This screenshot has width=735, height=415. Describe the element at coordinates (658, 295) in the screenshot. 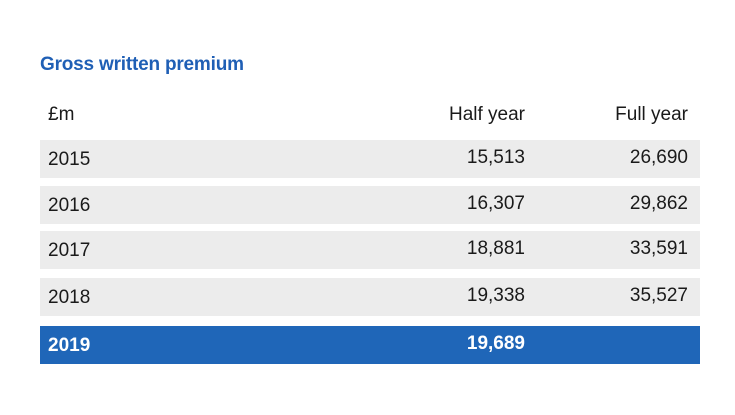

I see `row-full-year-cell: 35,527` at that location.